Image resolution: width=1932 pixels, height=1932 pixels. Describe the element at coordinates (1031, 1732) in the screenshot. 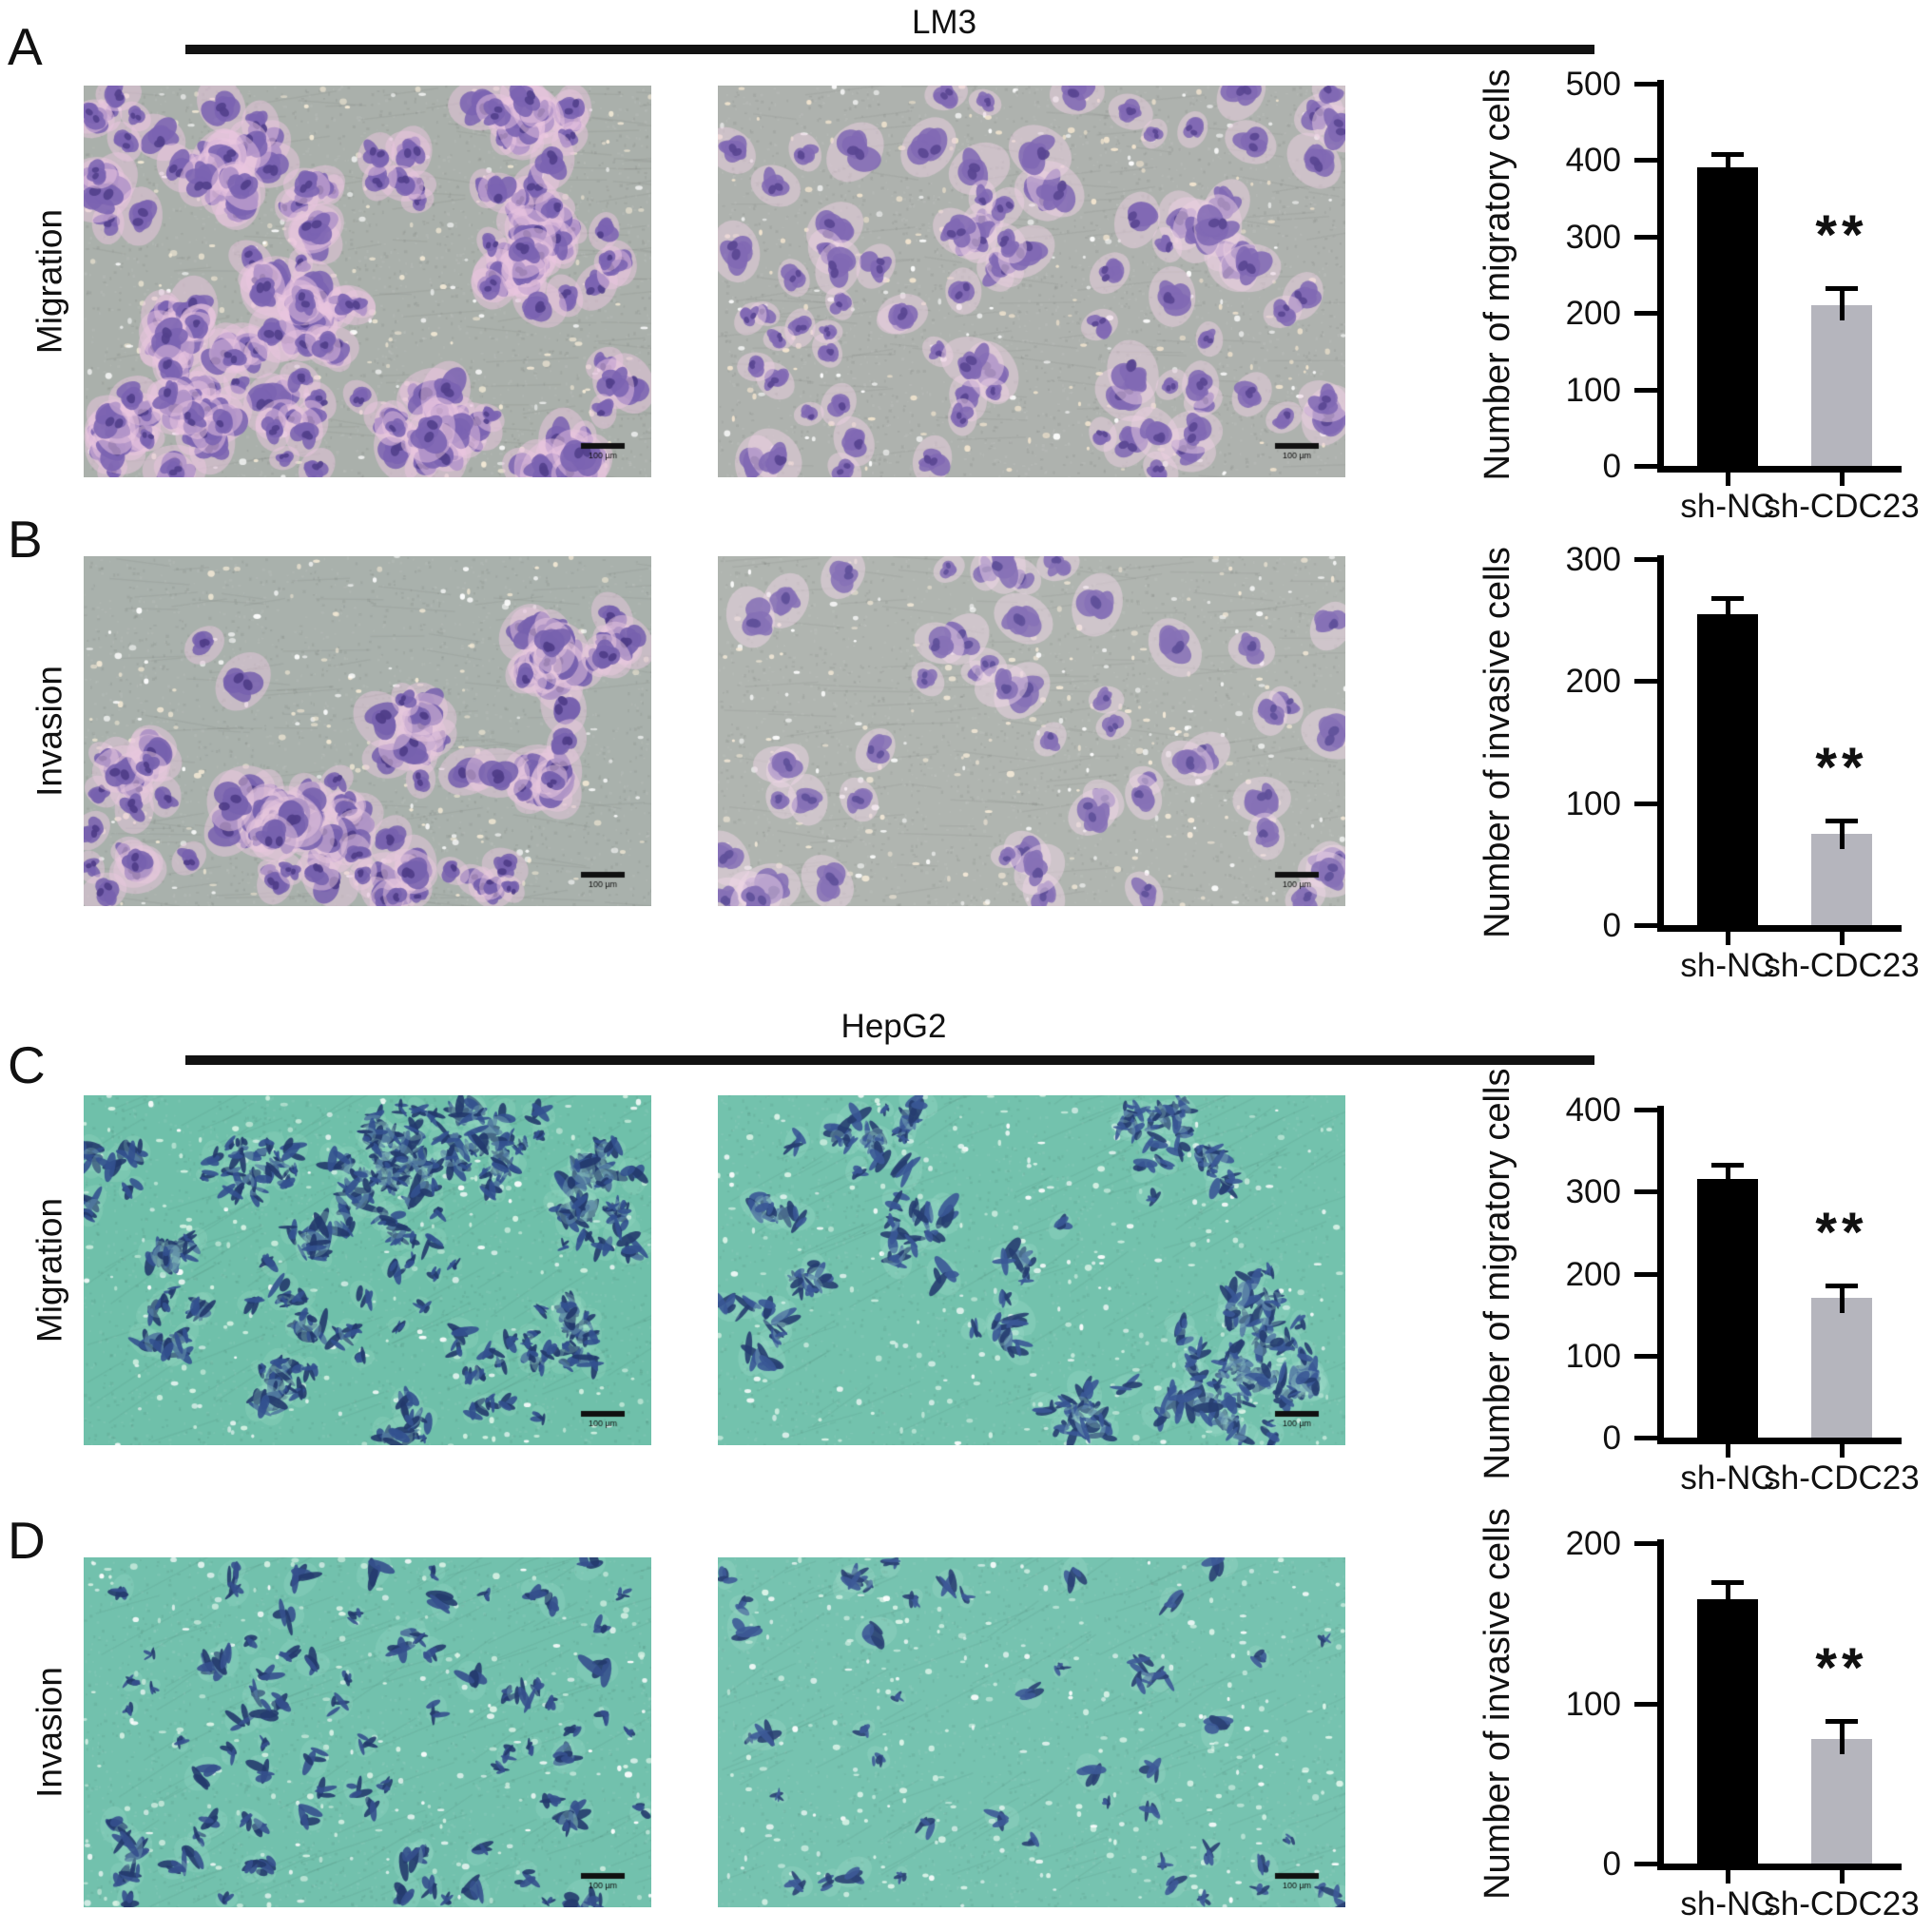

I see `micrograph-hepg2-invasion-sh-cdc23` at that location.